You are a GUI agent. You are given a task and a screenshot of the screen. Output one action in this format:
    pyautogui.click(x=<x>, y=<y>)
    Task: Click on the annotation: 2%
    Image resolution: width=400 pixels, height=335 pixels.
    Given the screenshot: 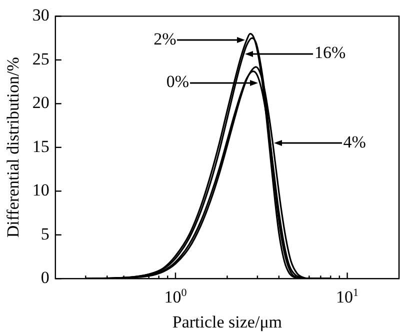 What is the action you would take?
    pyautogui.click(x=165, y=38)
    